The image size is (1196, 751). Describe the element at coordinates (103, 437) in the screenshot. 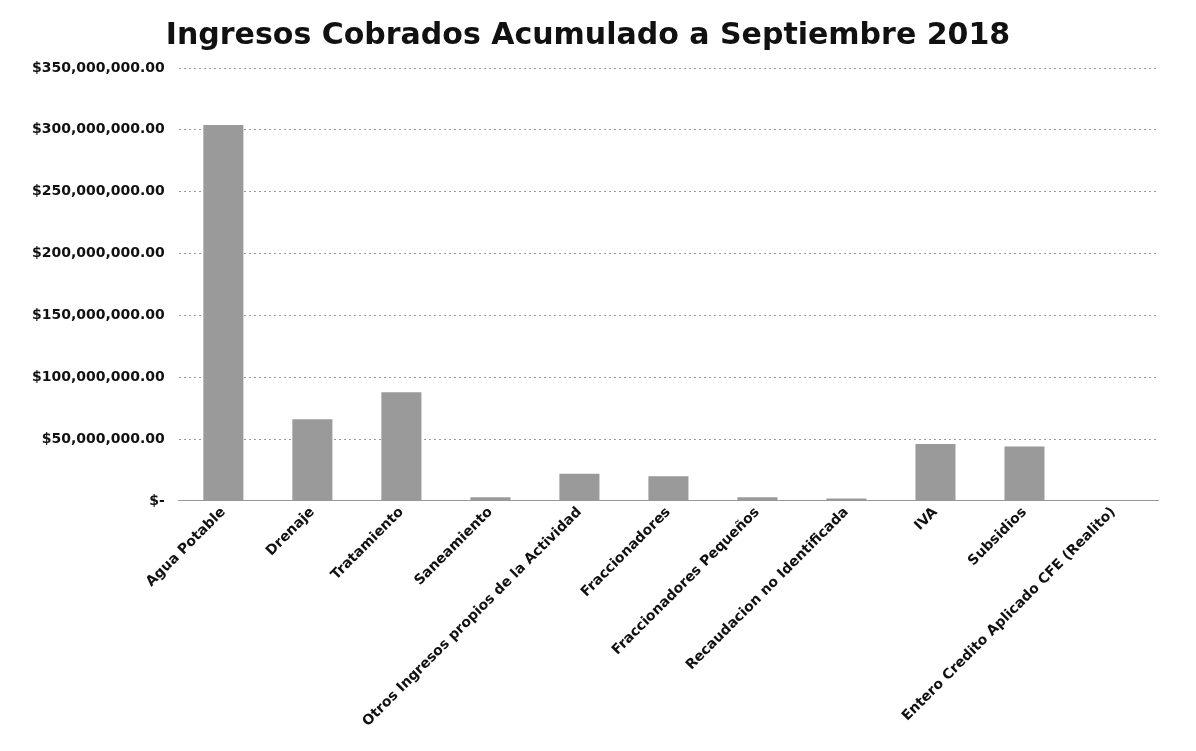

I see `y-tick-label: $50,000,000.00` at that location.